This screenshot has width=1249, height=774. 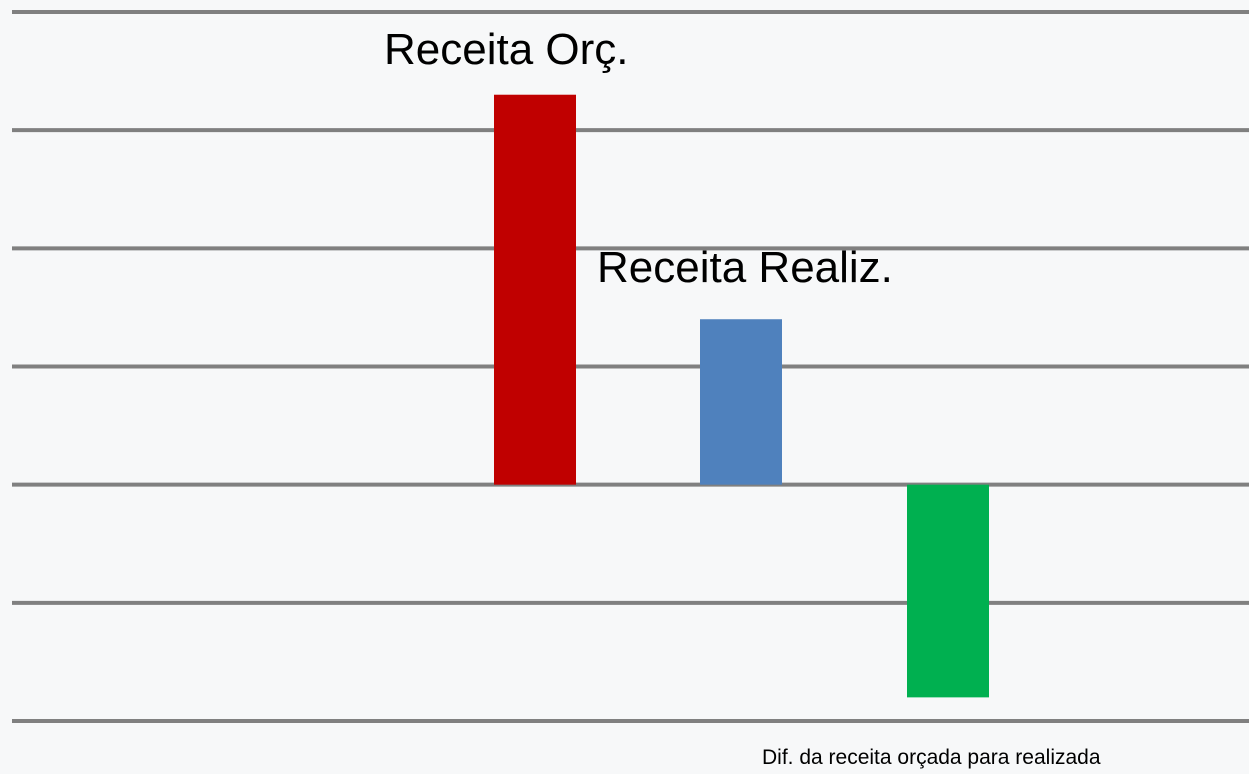 I want to click on bar-receita-orc, so click(x=535, y=289).